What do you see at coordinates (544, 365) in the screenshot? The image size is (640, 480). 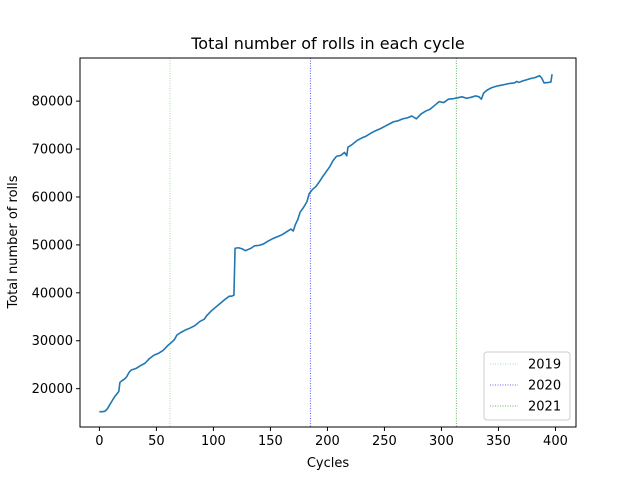 I see `legend-label-2019: 2019` at bounding box center [544, 365].